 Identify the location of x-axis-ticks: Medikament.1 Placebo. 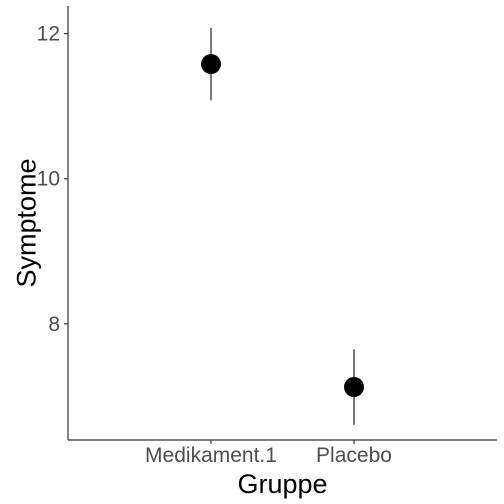
(268, 453).